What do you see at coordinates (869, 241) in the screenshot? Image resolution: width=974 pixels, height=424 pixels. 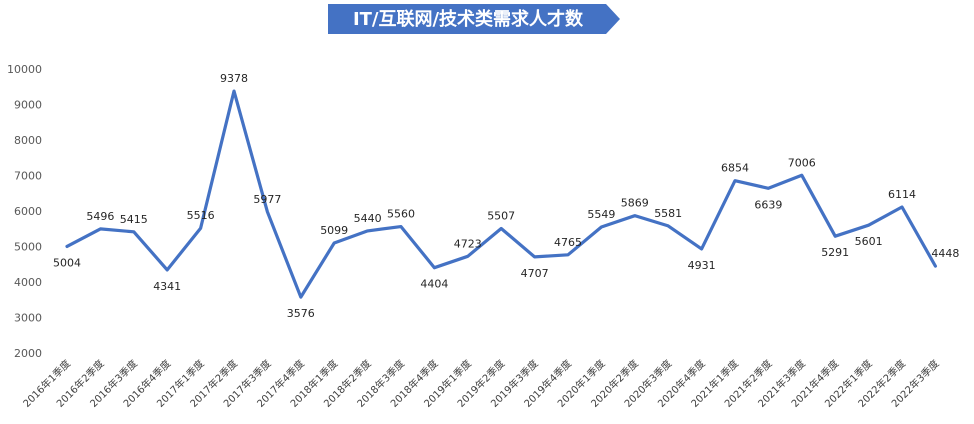 I see `data-label: 5601` at bounding box center [869, 241].